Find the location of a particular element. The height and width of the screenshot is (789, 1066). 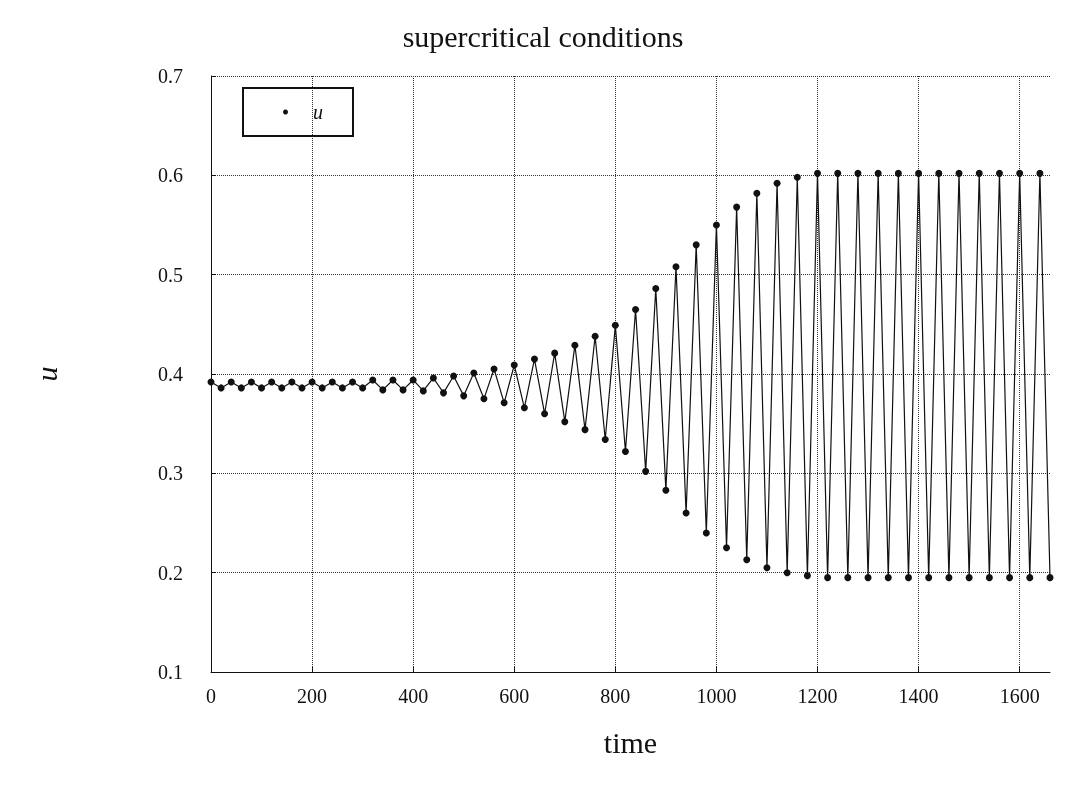

y-axis-title: u is located at coordinates (46, 374).